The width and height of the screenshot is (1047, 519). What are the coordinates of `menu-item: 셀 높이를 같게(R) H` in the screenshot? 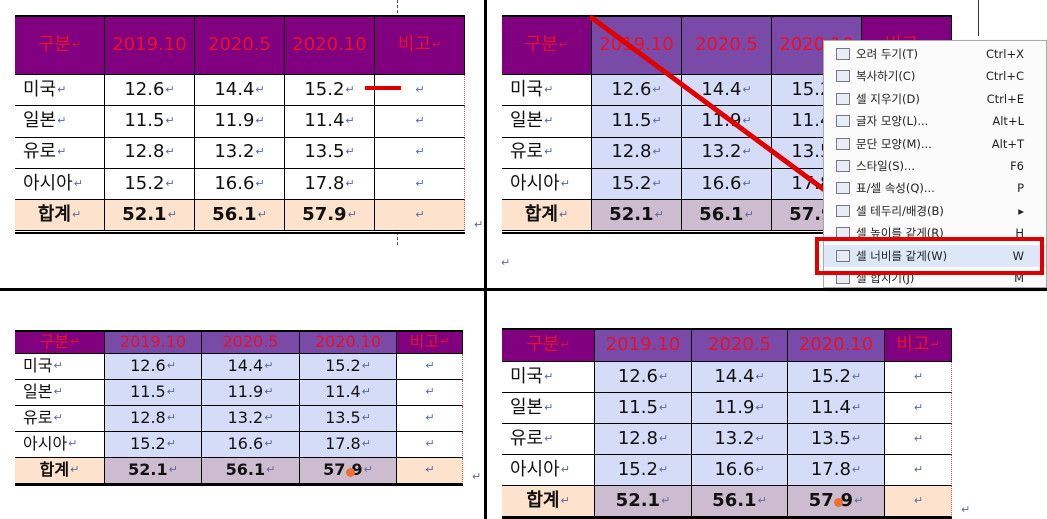 It's located at (935, 233).